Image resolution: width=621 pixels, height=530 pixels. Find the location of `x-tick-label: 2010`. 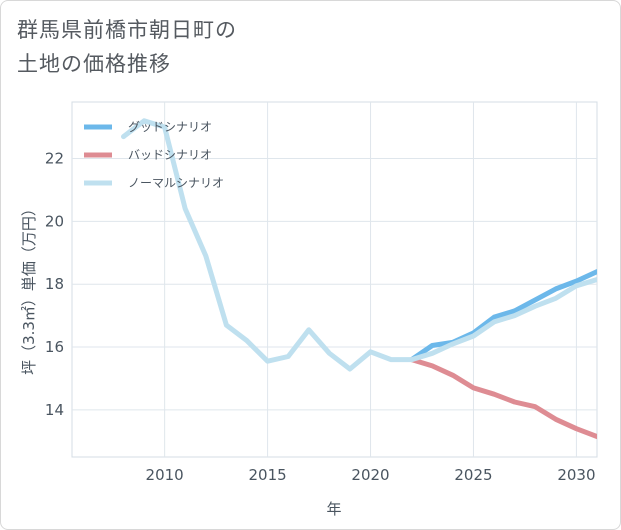

x-tick-label: 2010 is located at coordinates (165, 475).